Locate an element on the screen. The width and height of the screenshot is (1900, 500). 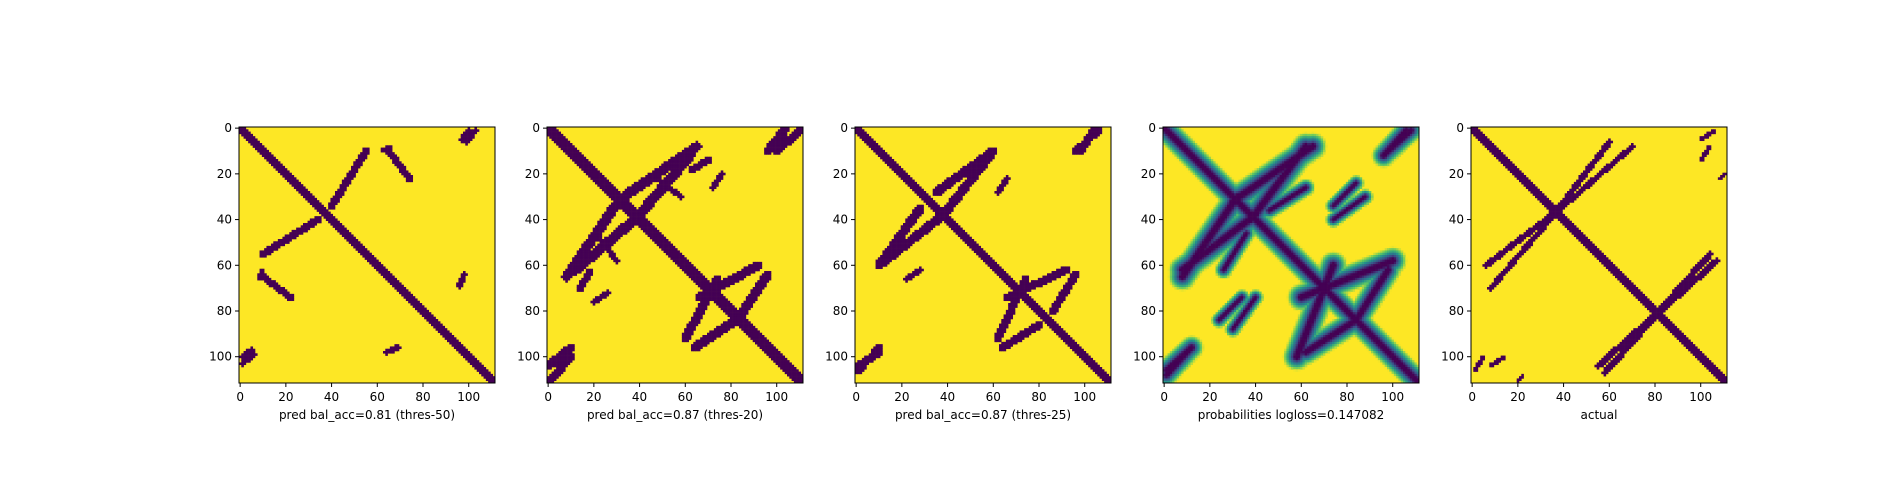
x-tick-label: 60 is located at coordinates (993, 397).